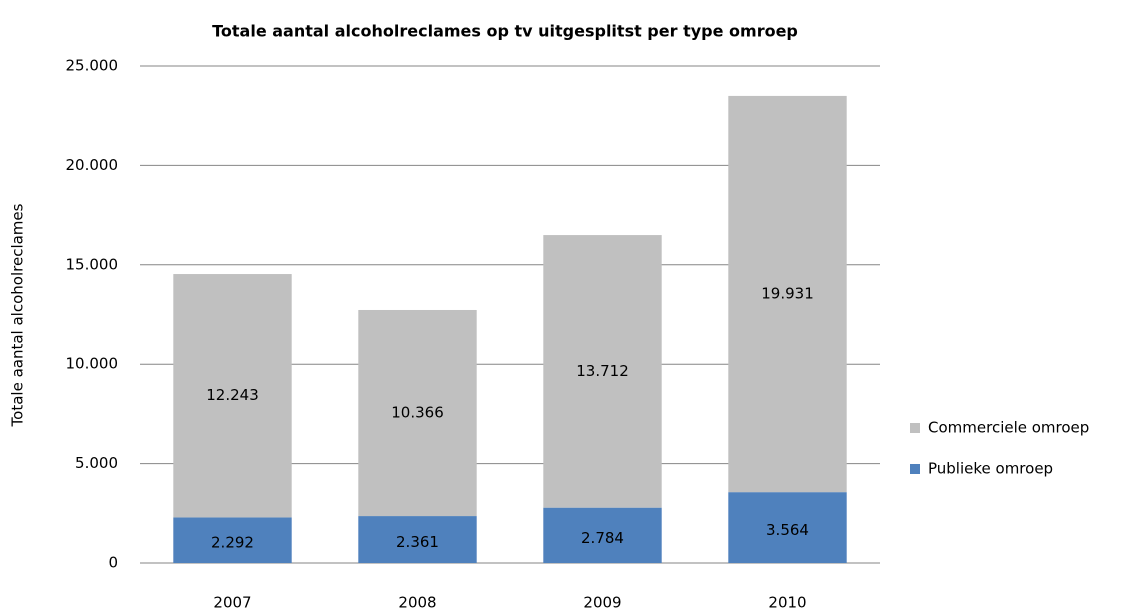 This screenshot has width=1148, height=616. Describe the element at coordinates (787, 603) in the screenshot. I see `x-tick-label: 2010` at that location.